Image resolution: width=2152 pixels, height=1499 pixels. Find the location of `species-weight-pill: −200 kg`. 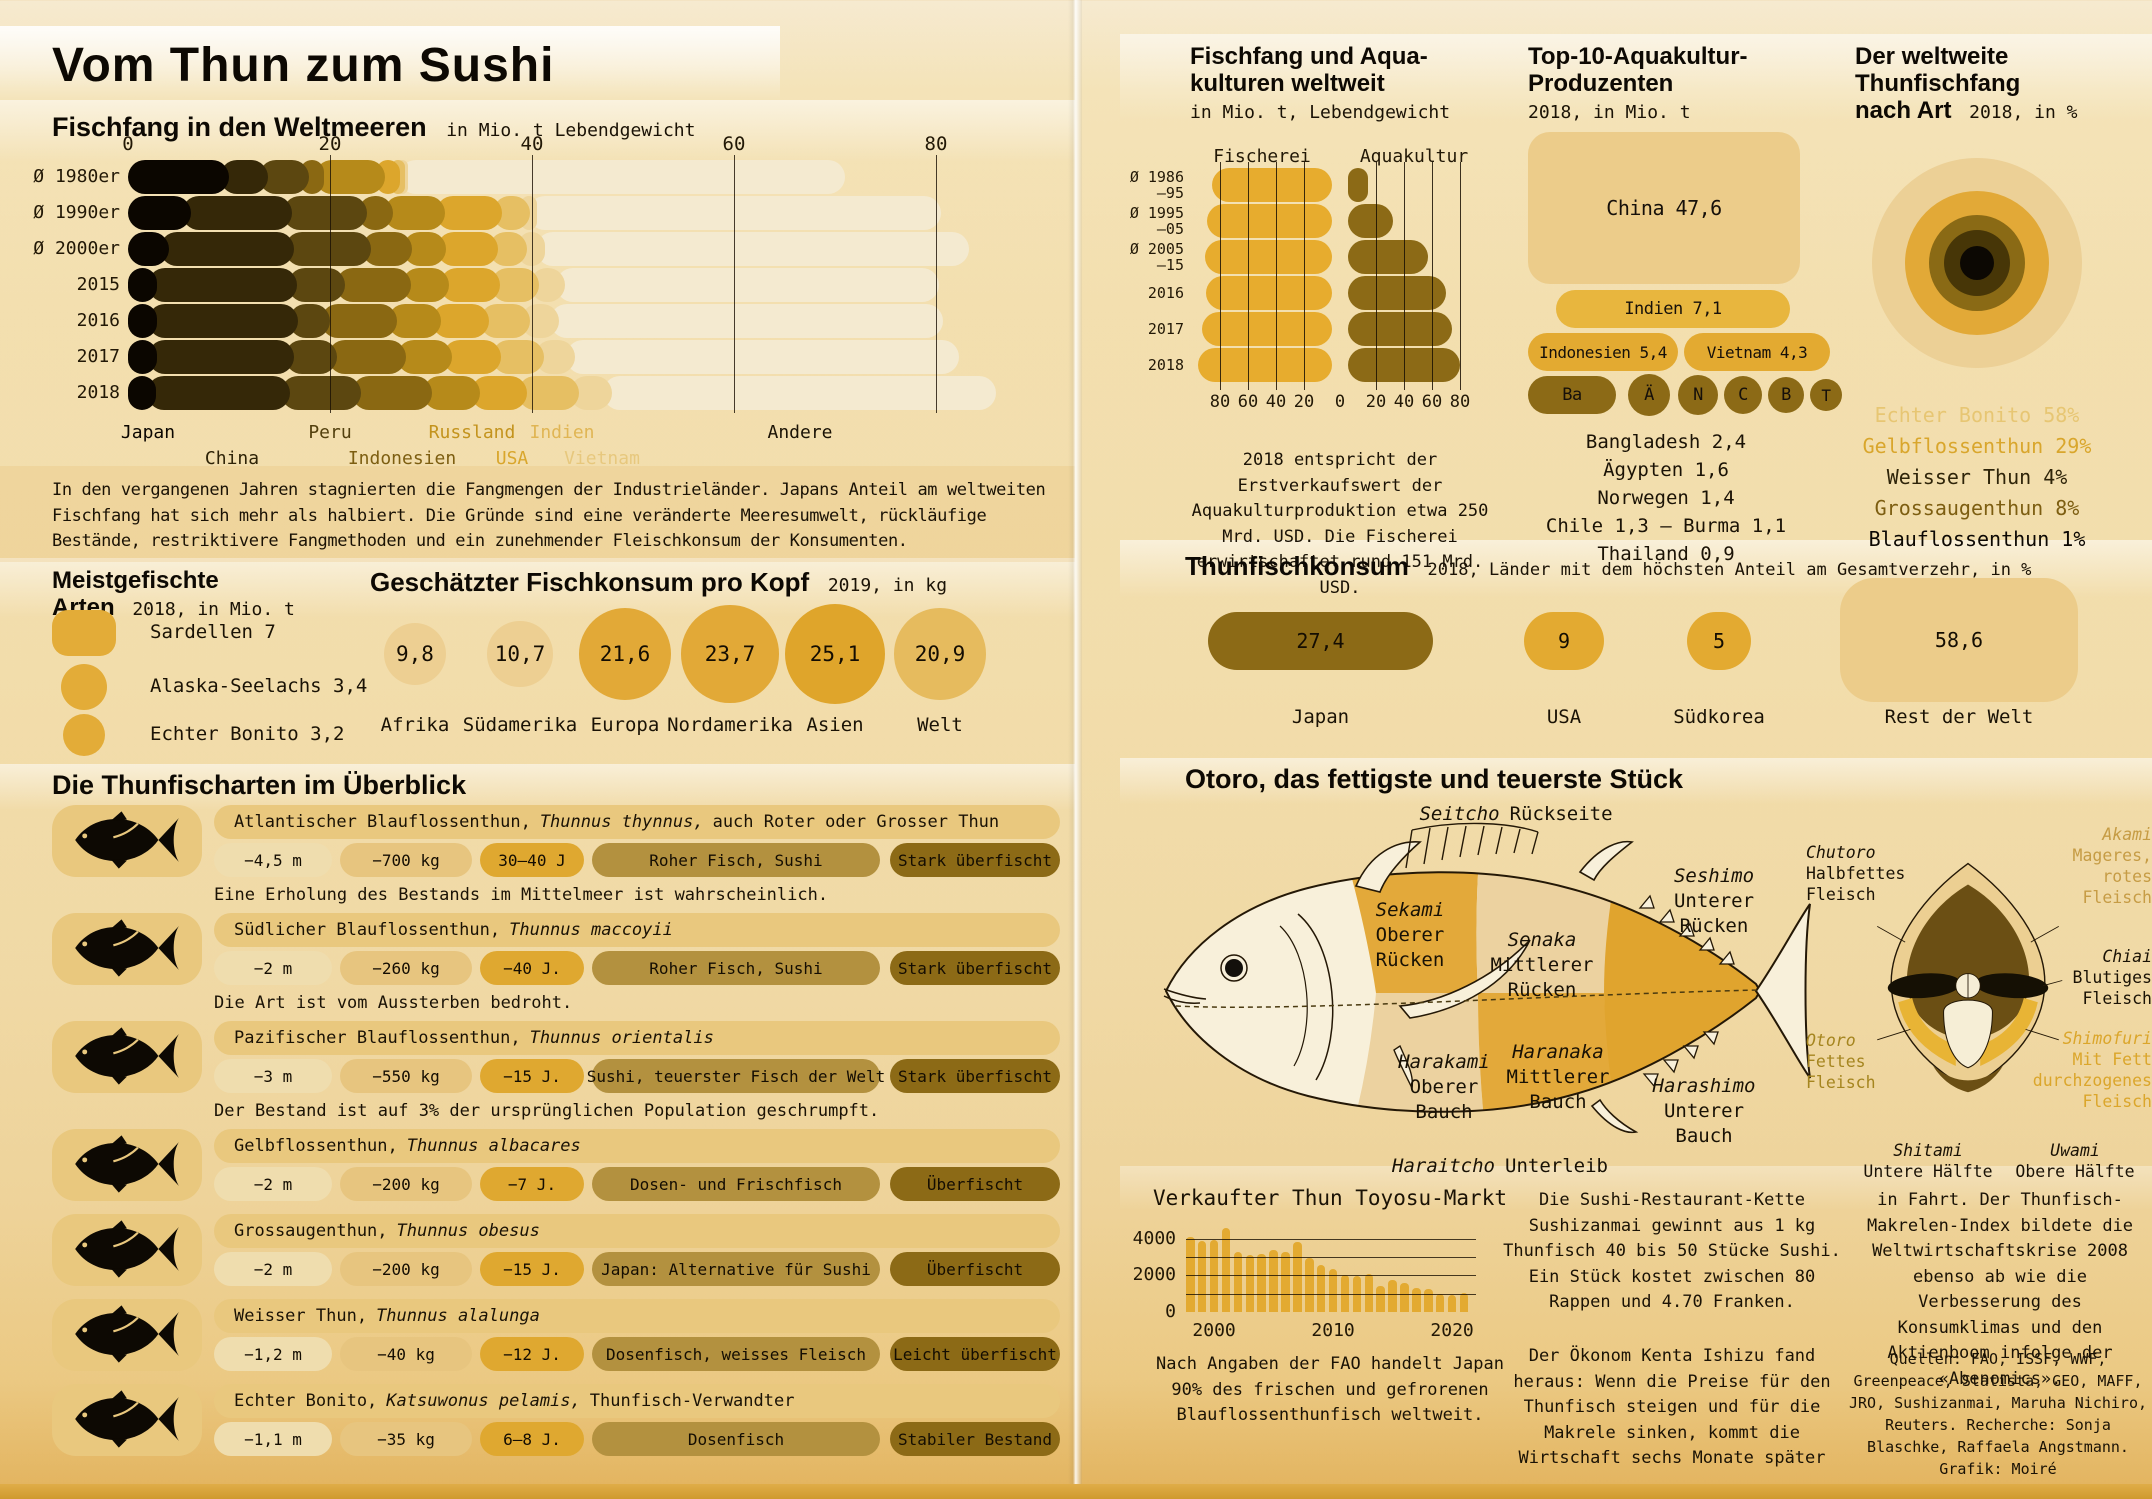

species-weight-pill: −200 kg is located at coordinates (406, 1269).